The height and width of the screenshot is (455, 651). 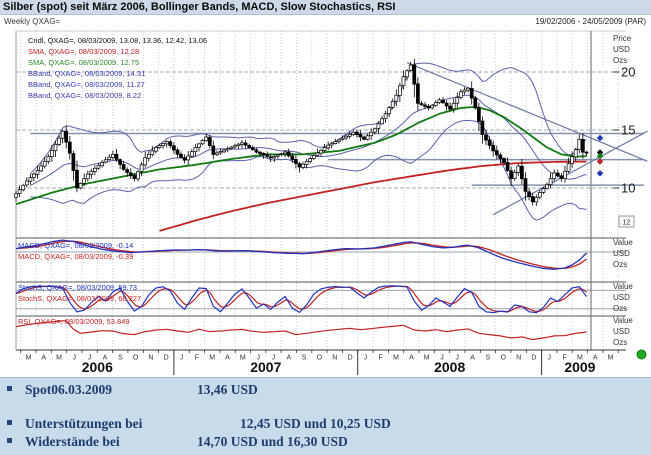 I want to click on year-label: 2007, so click(x=265, y=367).